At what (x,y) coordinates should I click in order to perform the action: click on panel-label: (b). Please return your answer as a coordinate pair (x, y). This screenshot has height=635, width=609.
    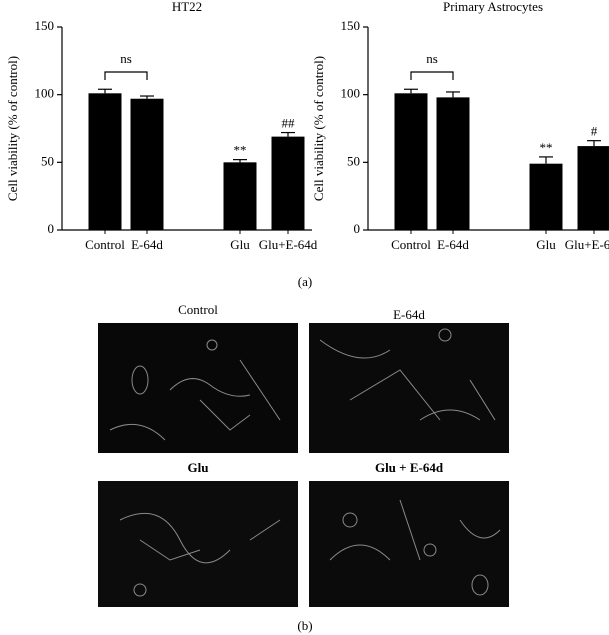
    Looking at the image, I should click on (304, 625).